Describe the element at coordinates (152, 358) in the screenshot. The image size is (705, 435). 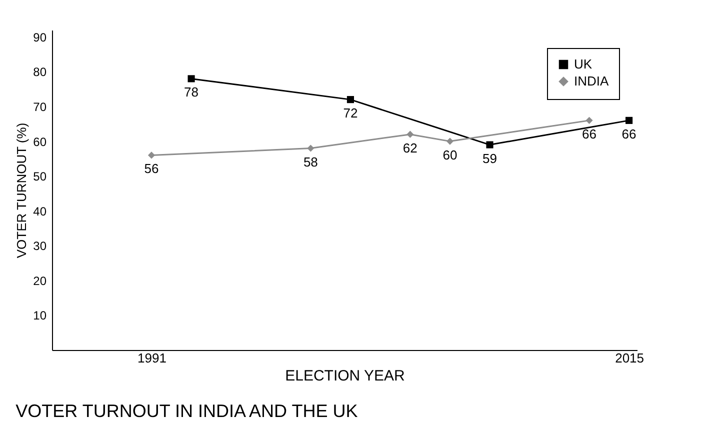
I see `x-tick-label: 1991` at that location.